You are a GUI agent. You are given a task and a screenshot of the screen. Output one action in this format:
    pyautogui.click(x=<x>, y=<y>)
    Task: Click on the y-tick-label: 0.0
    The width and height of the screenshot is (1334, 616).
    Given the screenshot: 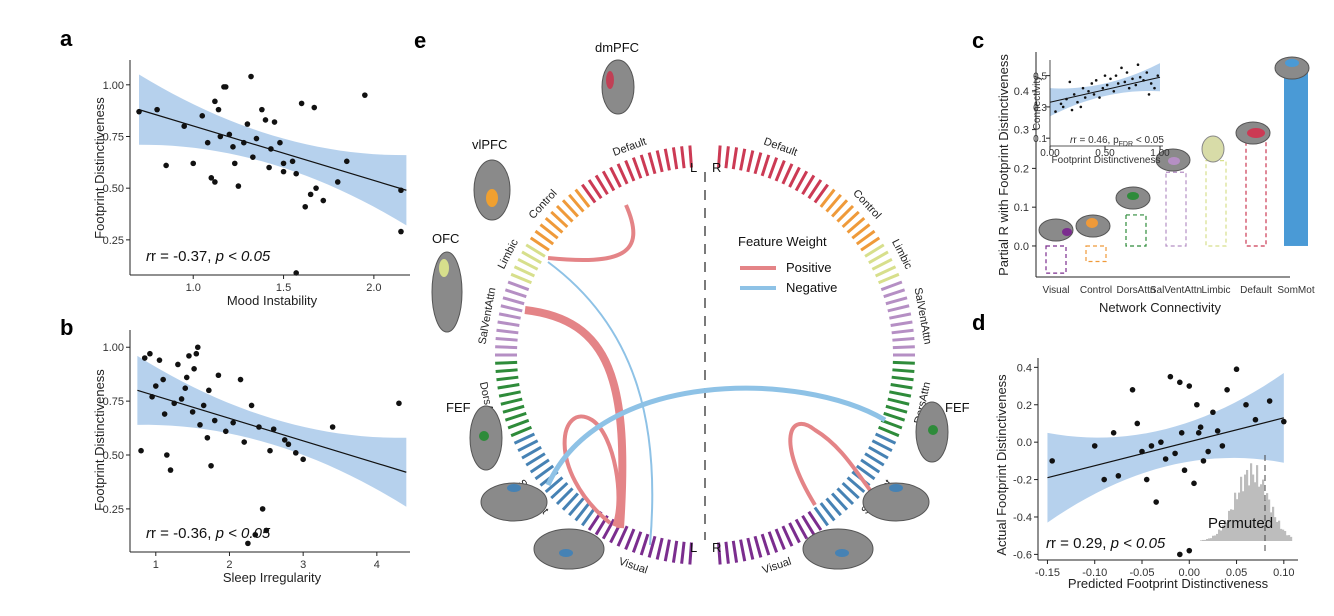 What is the action you would take?
    pyautogui.click(x=1024, y=443)
    